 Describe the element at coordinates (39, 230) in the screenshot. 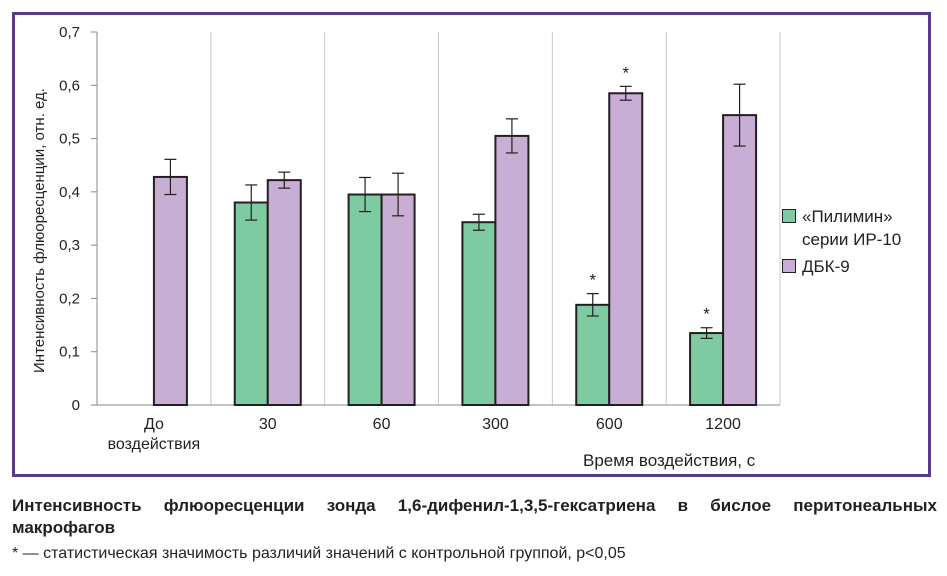

I see `y-axis-title: Интенсивность флюоресценции, отн. ед.` at that location.